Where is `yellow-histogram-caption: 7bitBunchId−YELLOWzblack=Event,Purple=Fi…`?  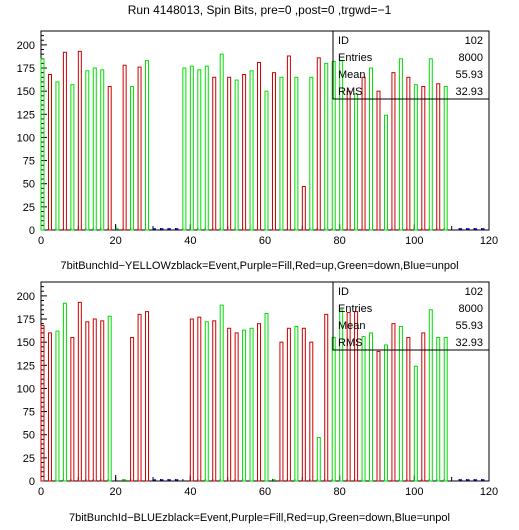
yellow-histogram-caption: 7bitBunchId−YELLOWzblack=Event,Purple=Fi… is located at coordinates (259, 266).